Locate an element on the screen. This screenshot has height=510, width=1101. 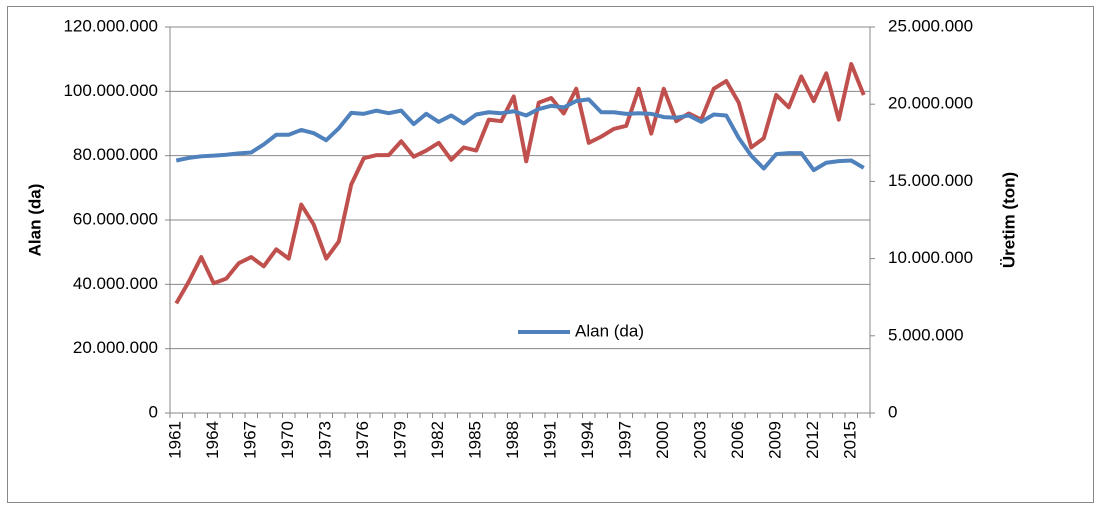
y2-tick-label: 15.000.000 is located at coordinates (930, 180).